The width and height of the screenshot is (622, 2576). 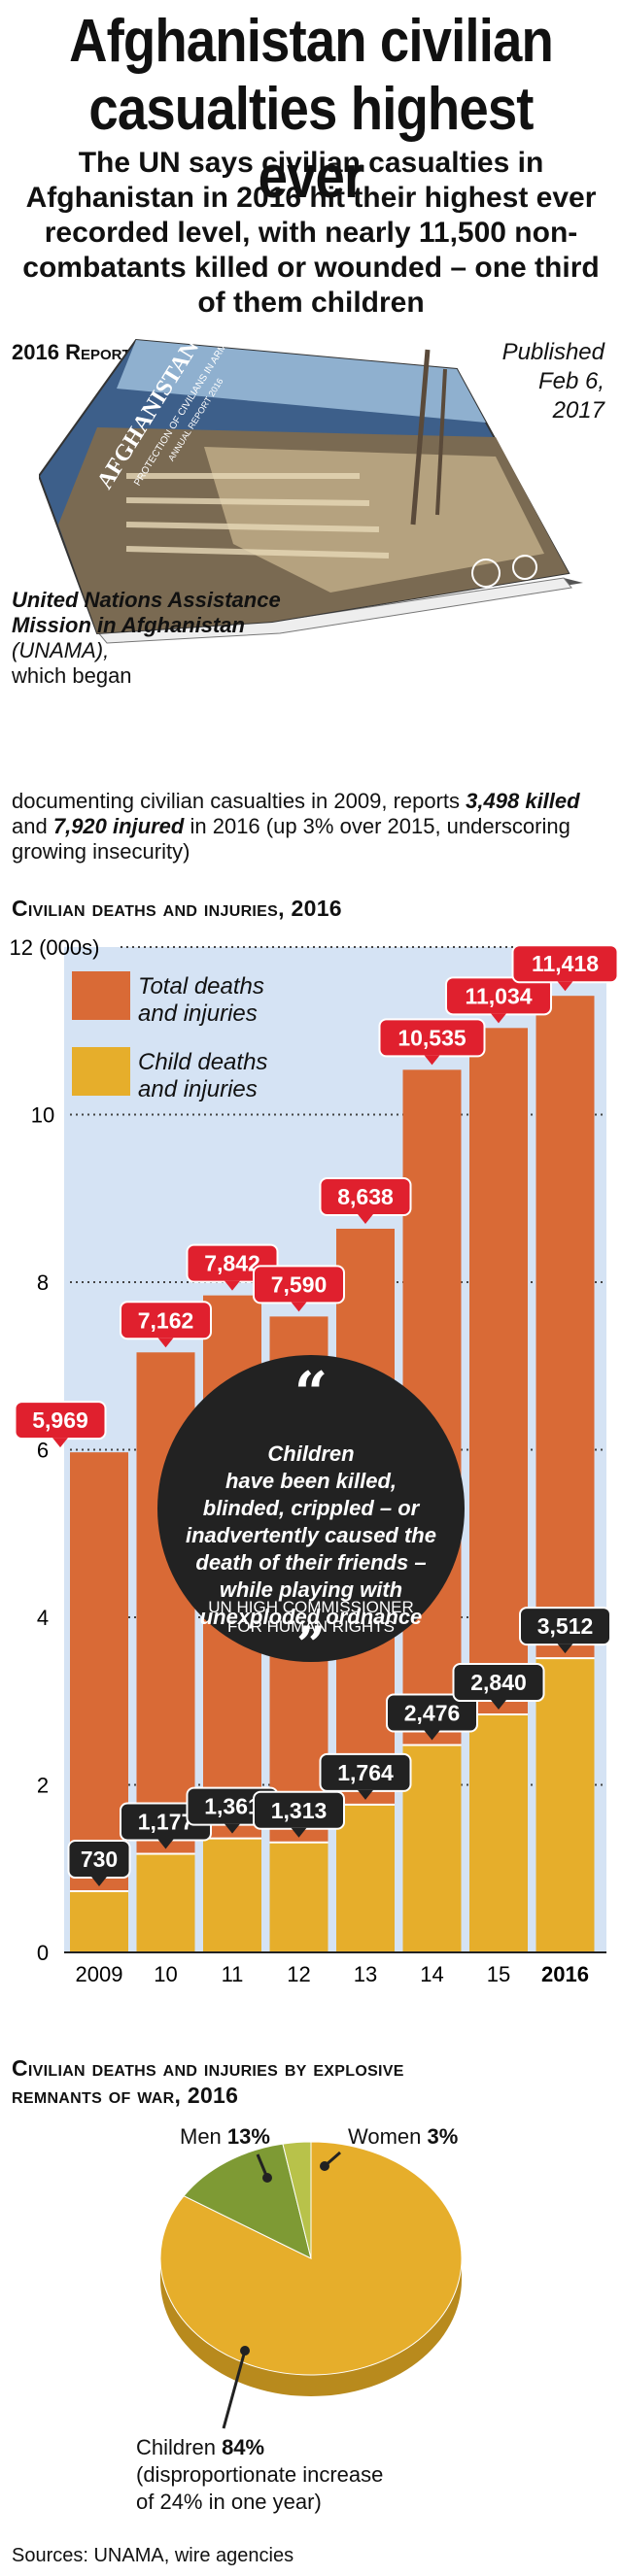 I want to click on legend-swatch-child, so click(x=101, y=1071).